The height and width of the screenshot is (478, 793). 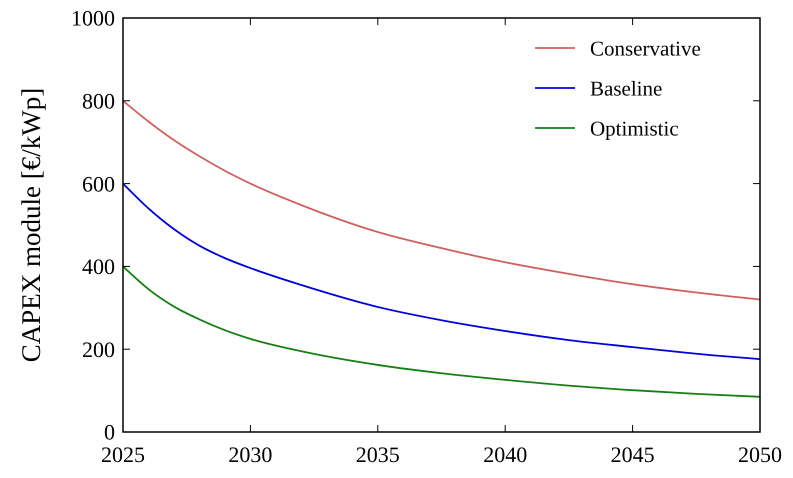 What do you see at coordinates (98, 183) in the screenshot?
I see `y-tick-label: 600` at bounding box center [98, 183].